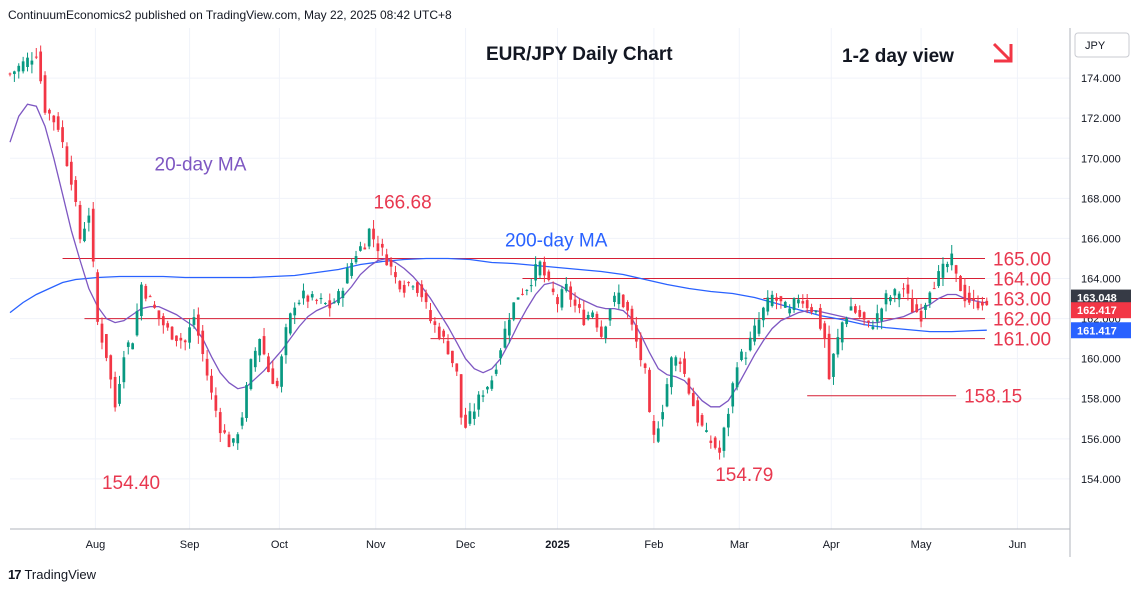 Image resolution: width=1143 pixels, height=593 pixels. Describe the element at coordinates (556, 545) in the screenshot. I see `time-axis: Aug Sep Oct Nov Dec 2025 Feb Mar Apr May Jun` at that location.